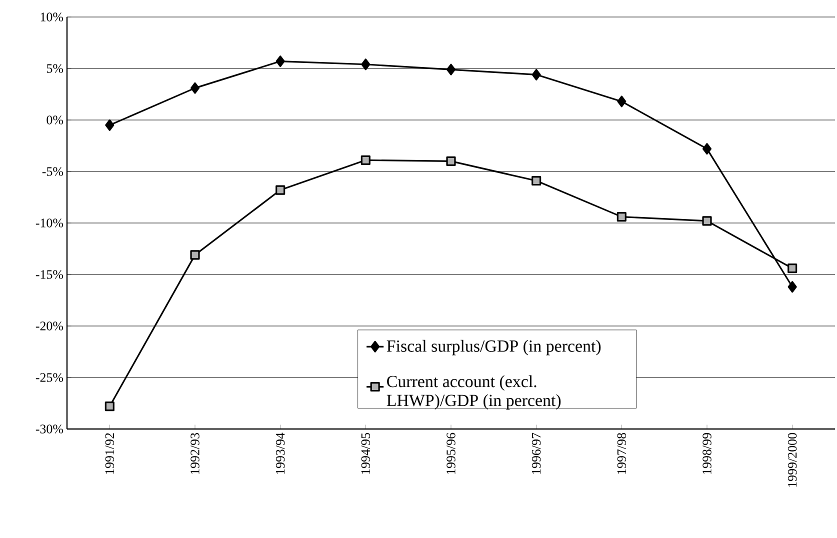 Image resolution: width=837 pixels, height=538 pixels. What do you see at coordinates (451, 453) in the screenshot?
I see `x-tick-label: 1995/96` at bounding box center [451, 453].